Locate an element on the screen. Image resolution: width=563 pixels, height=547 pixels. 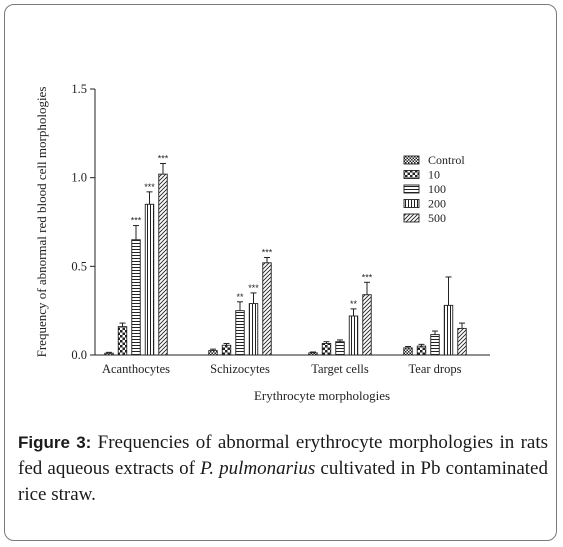
x-tick-label: Target cells is located at coordinates (340, 369).